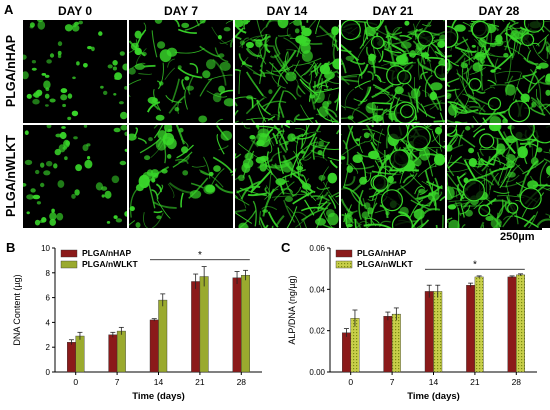 This screenshot has width=550, height=410. What do you see at coordinates (8, 9) in the screenshot?
I see `panel-a-letter: A` at bounding box center [8, 9].